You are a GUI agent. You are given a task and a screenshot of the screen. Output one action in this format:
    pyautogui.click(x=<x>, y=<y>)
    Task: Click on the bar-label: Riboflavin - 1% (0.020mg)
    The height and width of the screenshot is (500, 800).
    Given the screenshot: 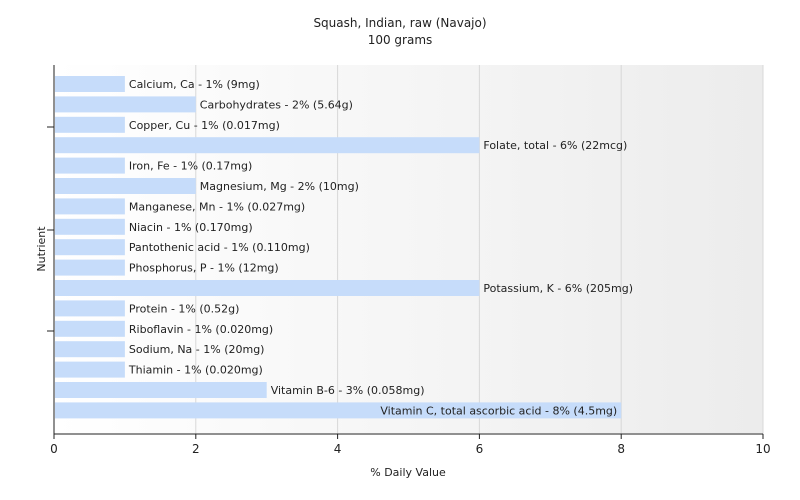 What is the action you would take?
    pyautogui.click(x=201, y=329)
    